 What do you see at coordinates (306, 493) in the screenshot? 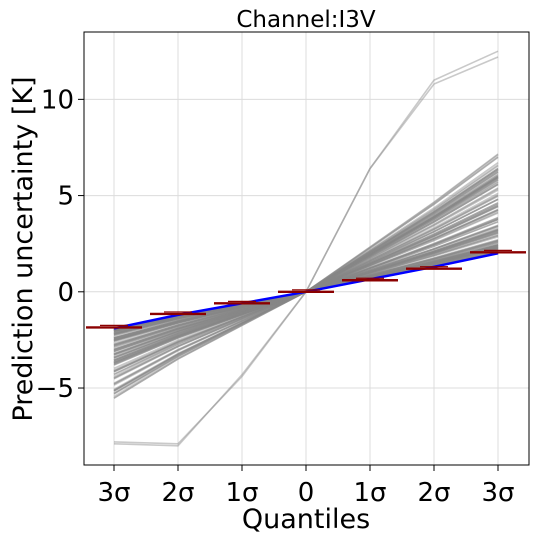
I see `x-tick-label: 0` at bounding box center [306, 493].